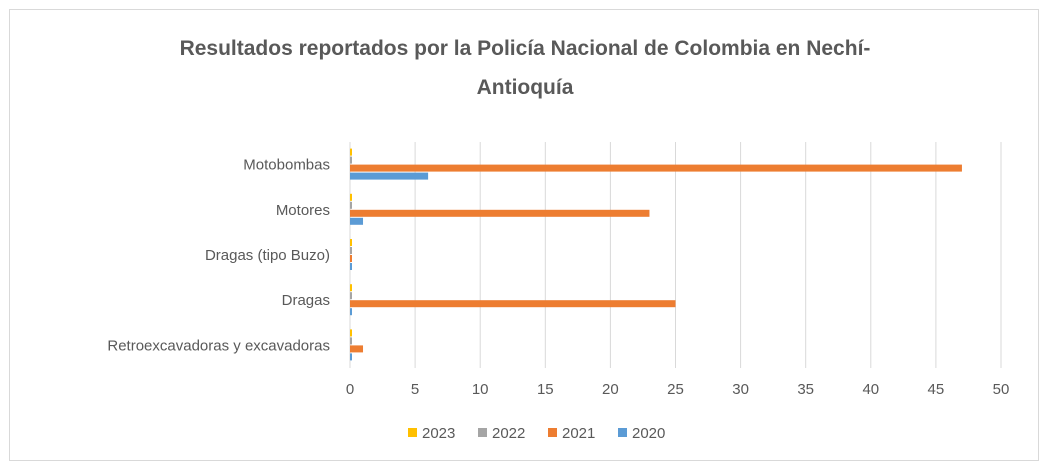 The width and height of the screenshot is (1050, 467). I want to click on x-tick-label: 5, so click(415, 389).